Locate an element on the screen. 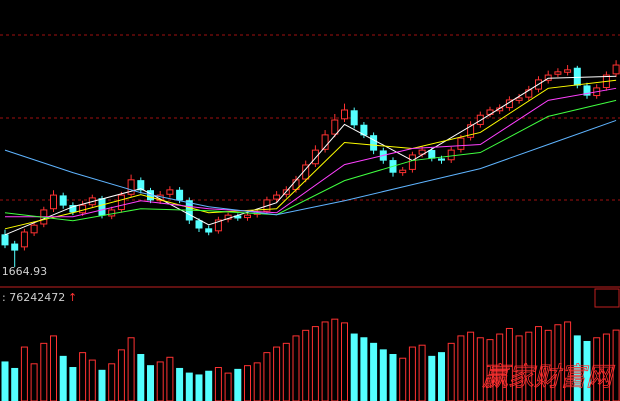  volume-arrow: ↑ is located at coordinates (72, 297).